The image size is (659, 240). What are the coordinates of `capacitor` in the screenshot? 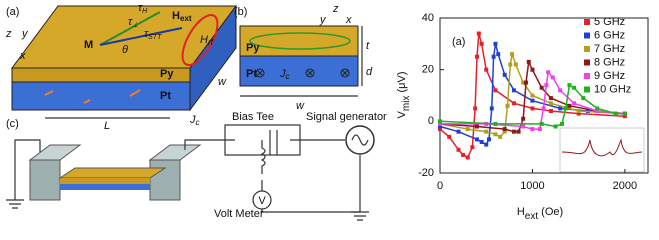 It's located at (273, 142).